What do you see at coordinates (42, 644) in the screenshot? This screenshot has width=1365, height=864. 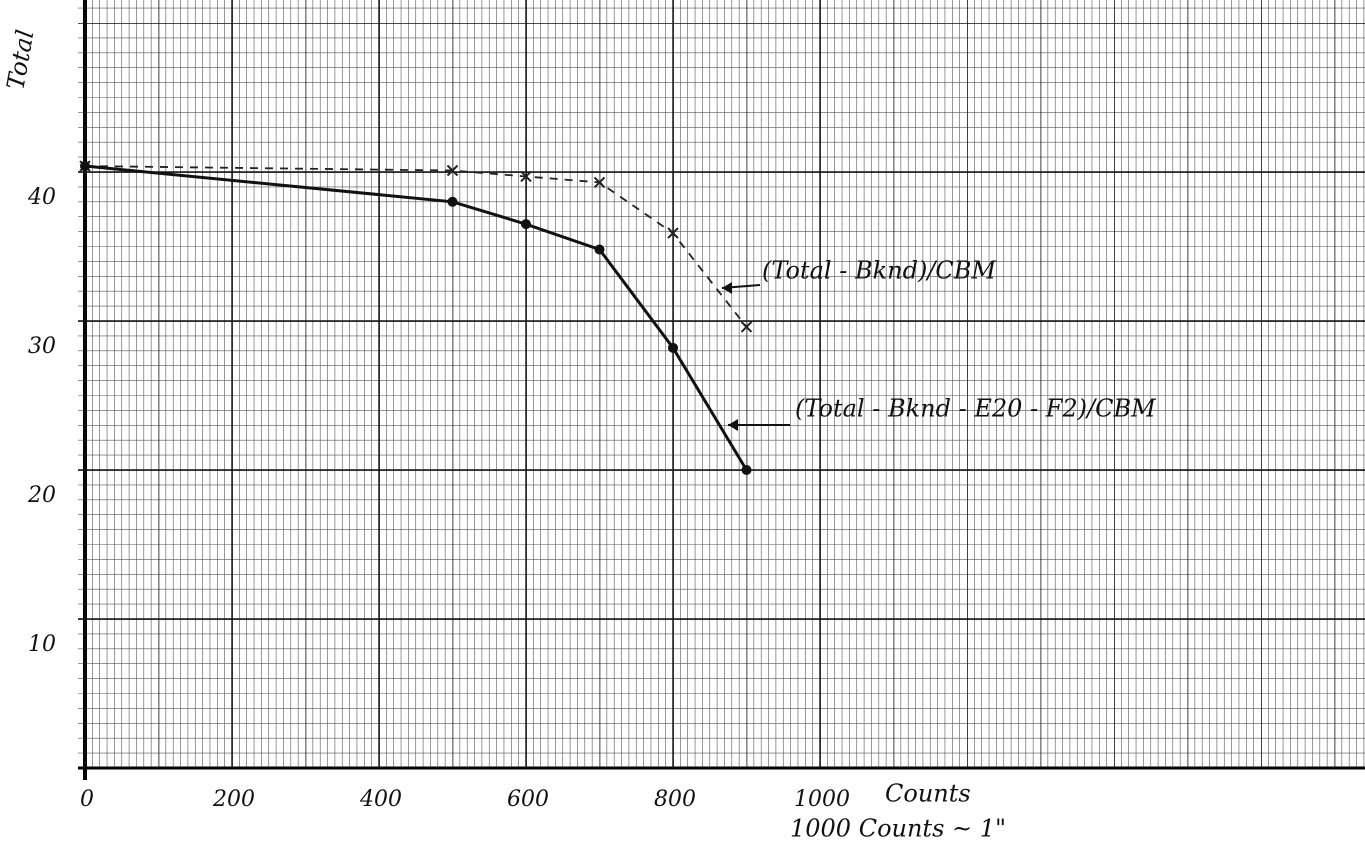 I see `y-tick-label: 10` at bounding box center [42, 644].